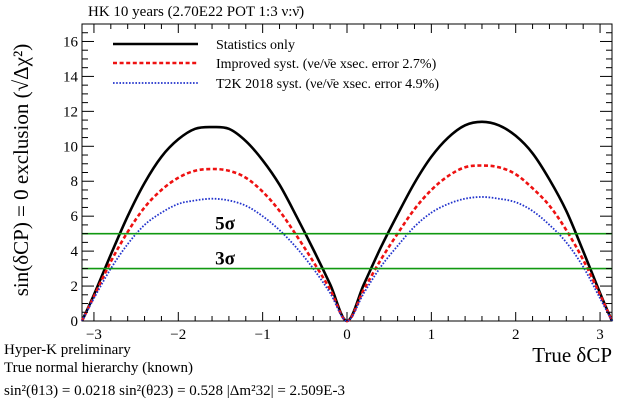  I want to click on y-tick-label-5: 10, so click(70, 147).